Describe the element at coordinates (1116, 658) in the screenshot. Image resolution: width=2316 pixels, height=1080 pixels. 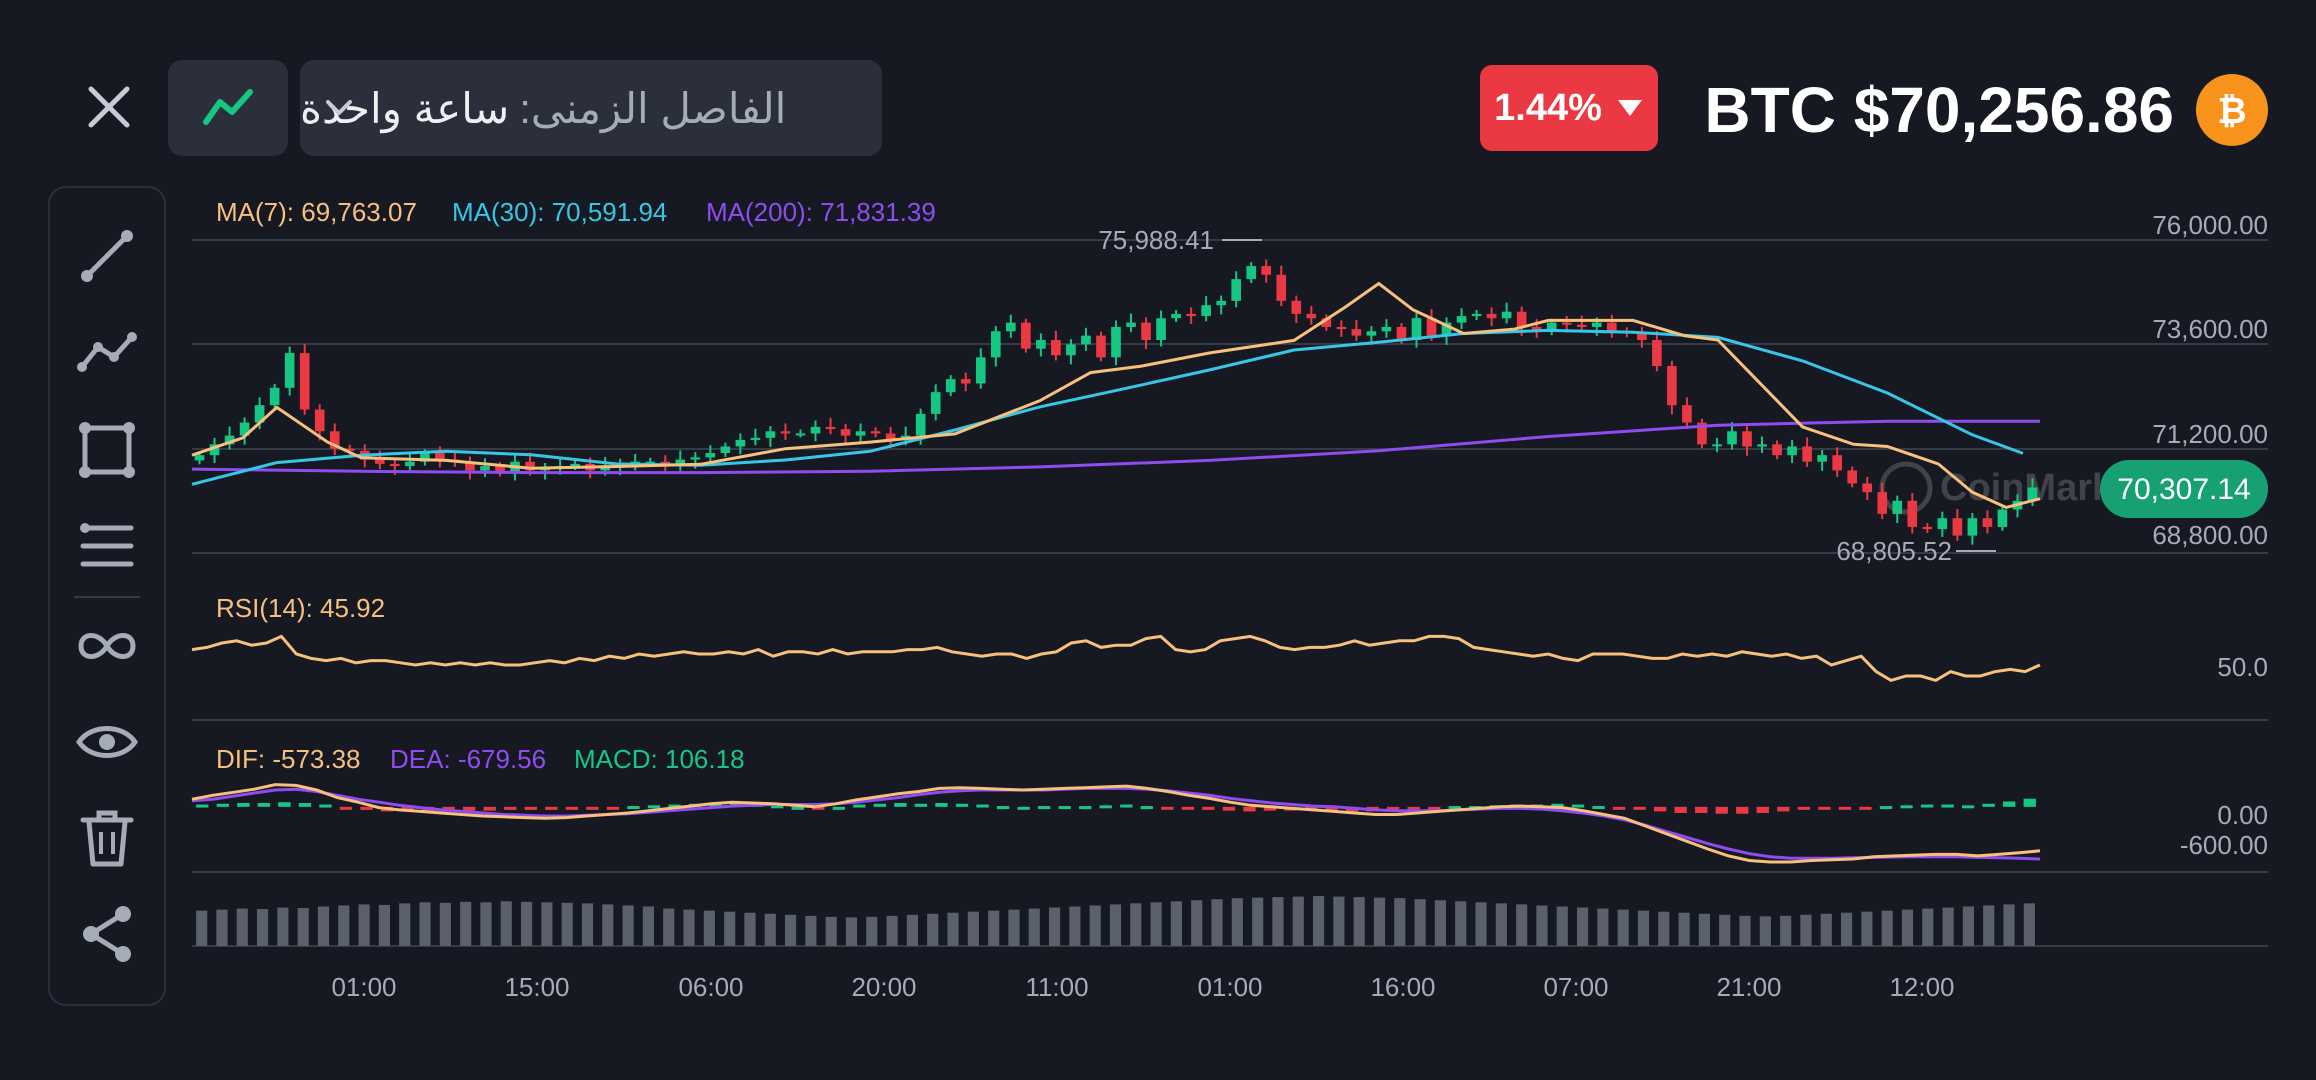
I see `rsi-line` at that location.